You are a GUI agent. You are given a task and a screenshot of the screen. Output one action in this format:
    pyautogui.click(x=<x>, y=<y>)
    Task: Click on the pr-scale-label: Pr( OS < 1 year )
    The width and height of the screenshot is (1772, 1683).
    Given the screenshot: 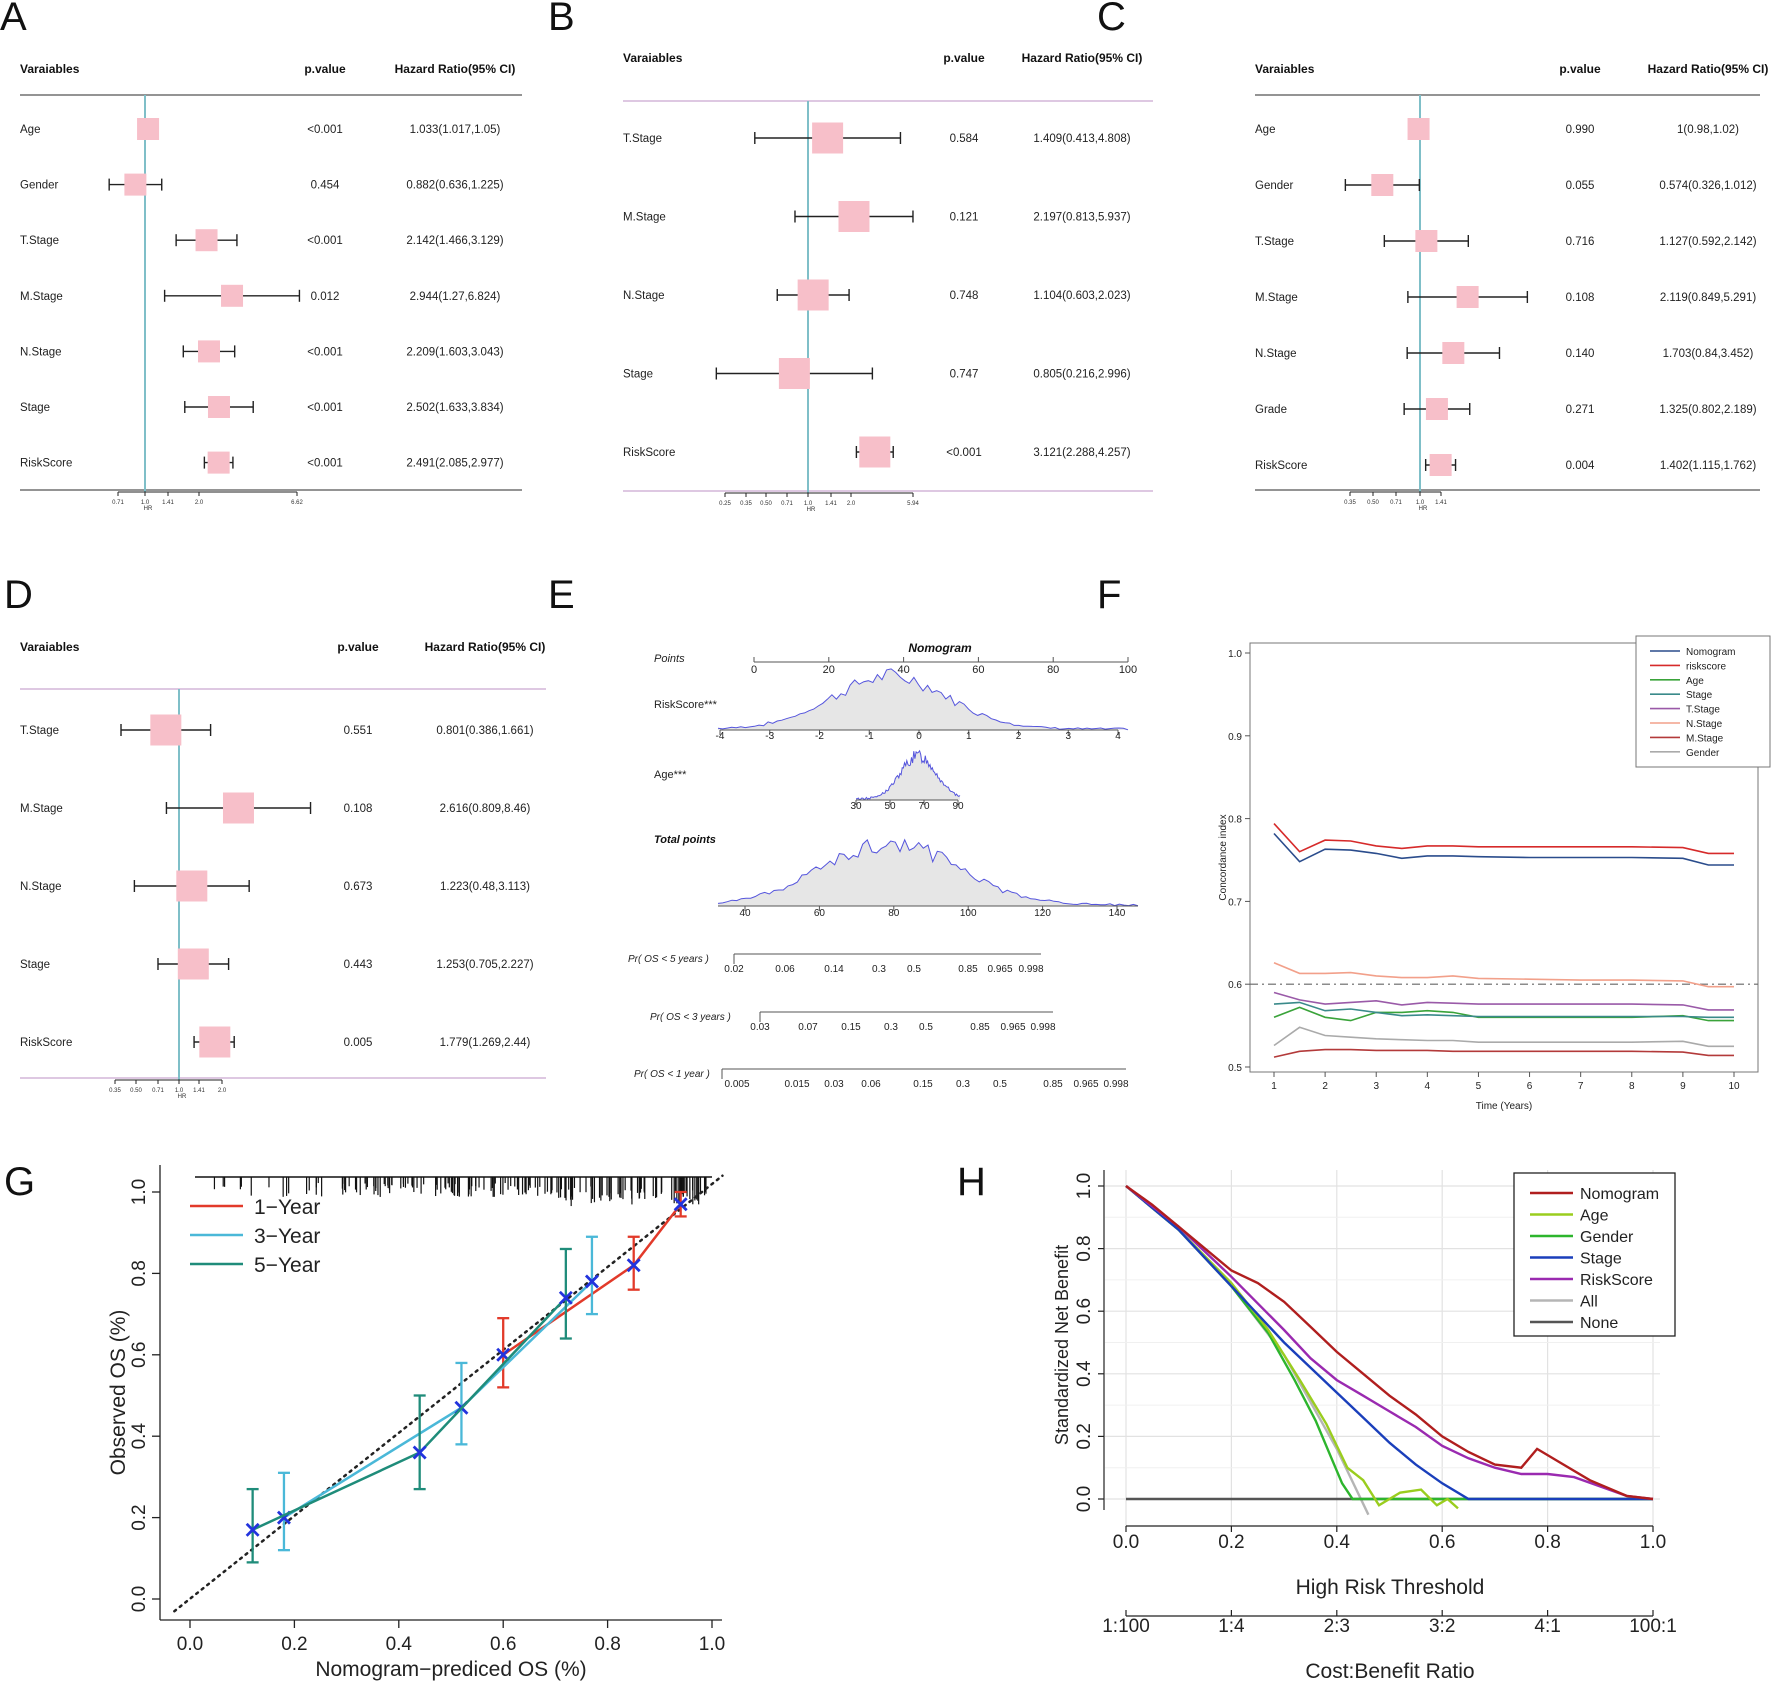 What is the action you would take?
    pyautogui.click(x=672, y=1074)
    